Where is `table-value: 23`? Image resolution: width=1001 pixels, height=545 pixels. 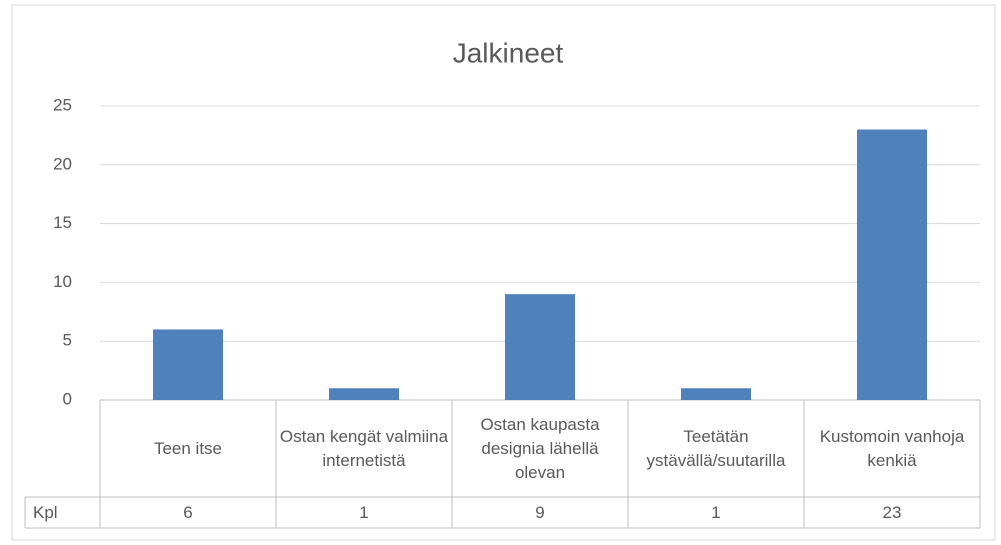 table-value: 23 is located at coordinates (892, 512).